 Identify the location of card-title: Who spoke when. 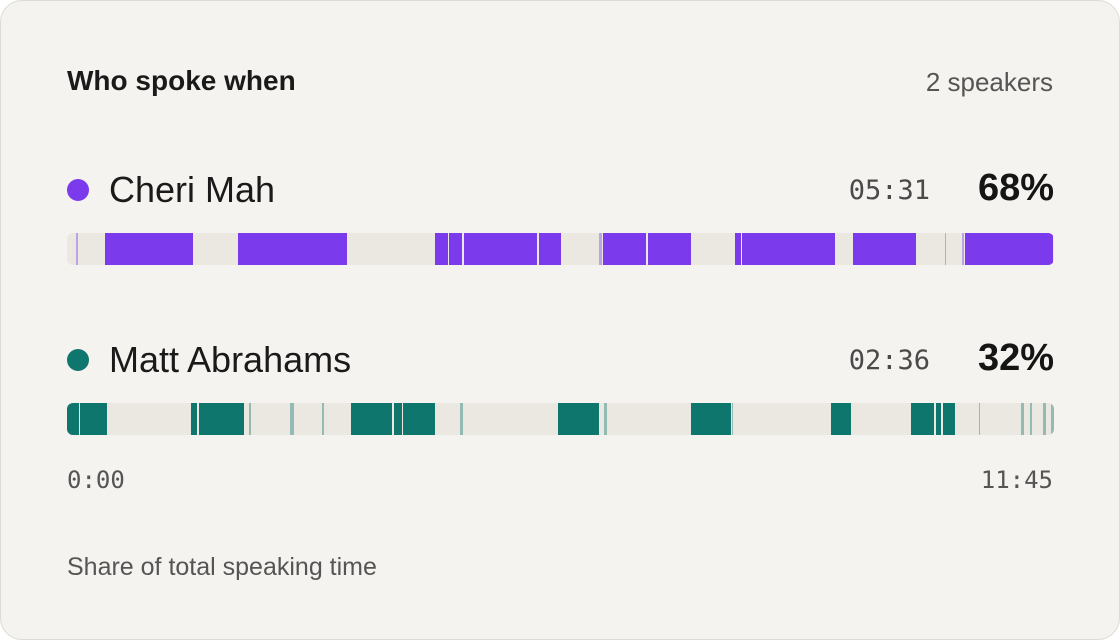
(181, 80).